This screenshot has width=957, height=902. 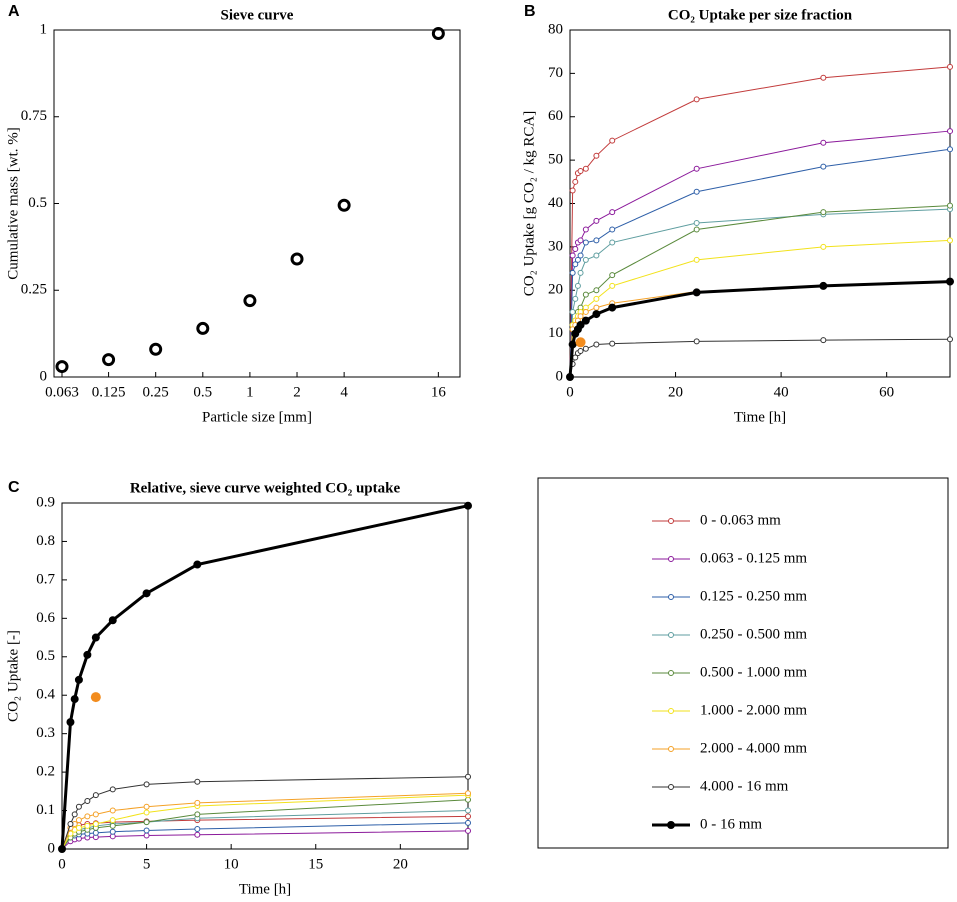 I want to click on legend-label: 4.000 - 16 mm, so click(x=744, y=786).